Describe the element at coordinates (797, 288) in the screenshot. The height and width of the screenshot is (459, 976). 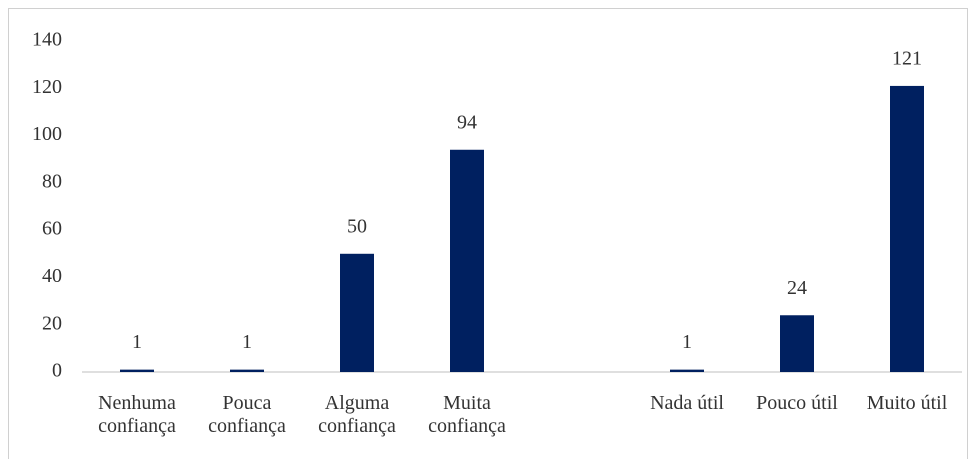
I see `data-label: 24` at that location.